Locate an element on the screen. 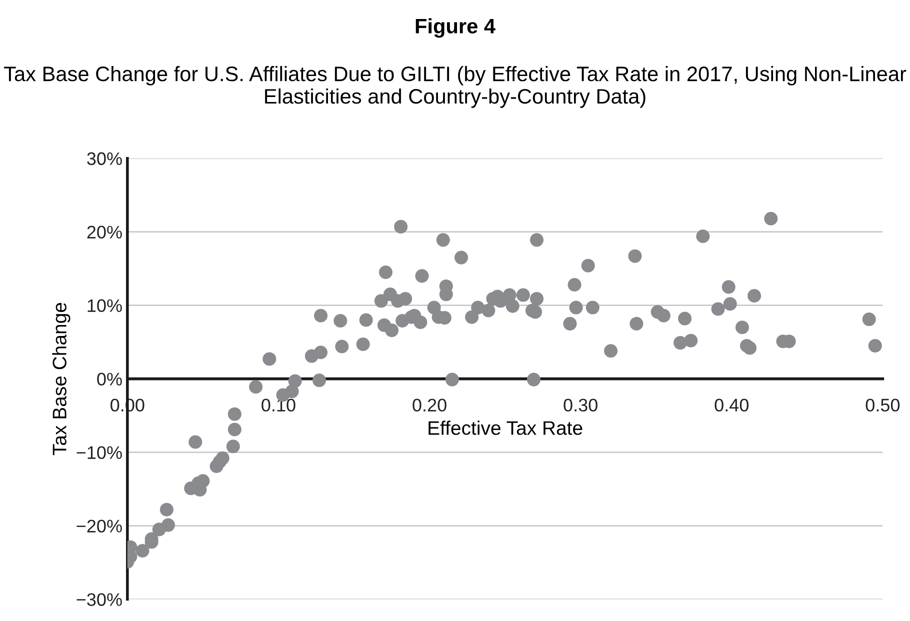 Image resolution: width=910 pixels, height=621 pixels. x-tick-label: 0.30 is located at coordinates (581, 405).